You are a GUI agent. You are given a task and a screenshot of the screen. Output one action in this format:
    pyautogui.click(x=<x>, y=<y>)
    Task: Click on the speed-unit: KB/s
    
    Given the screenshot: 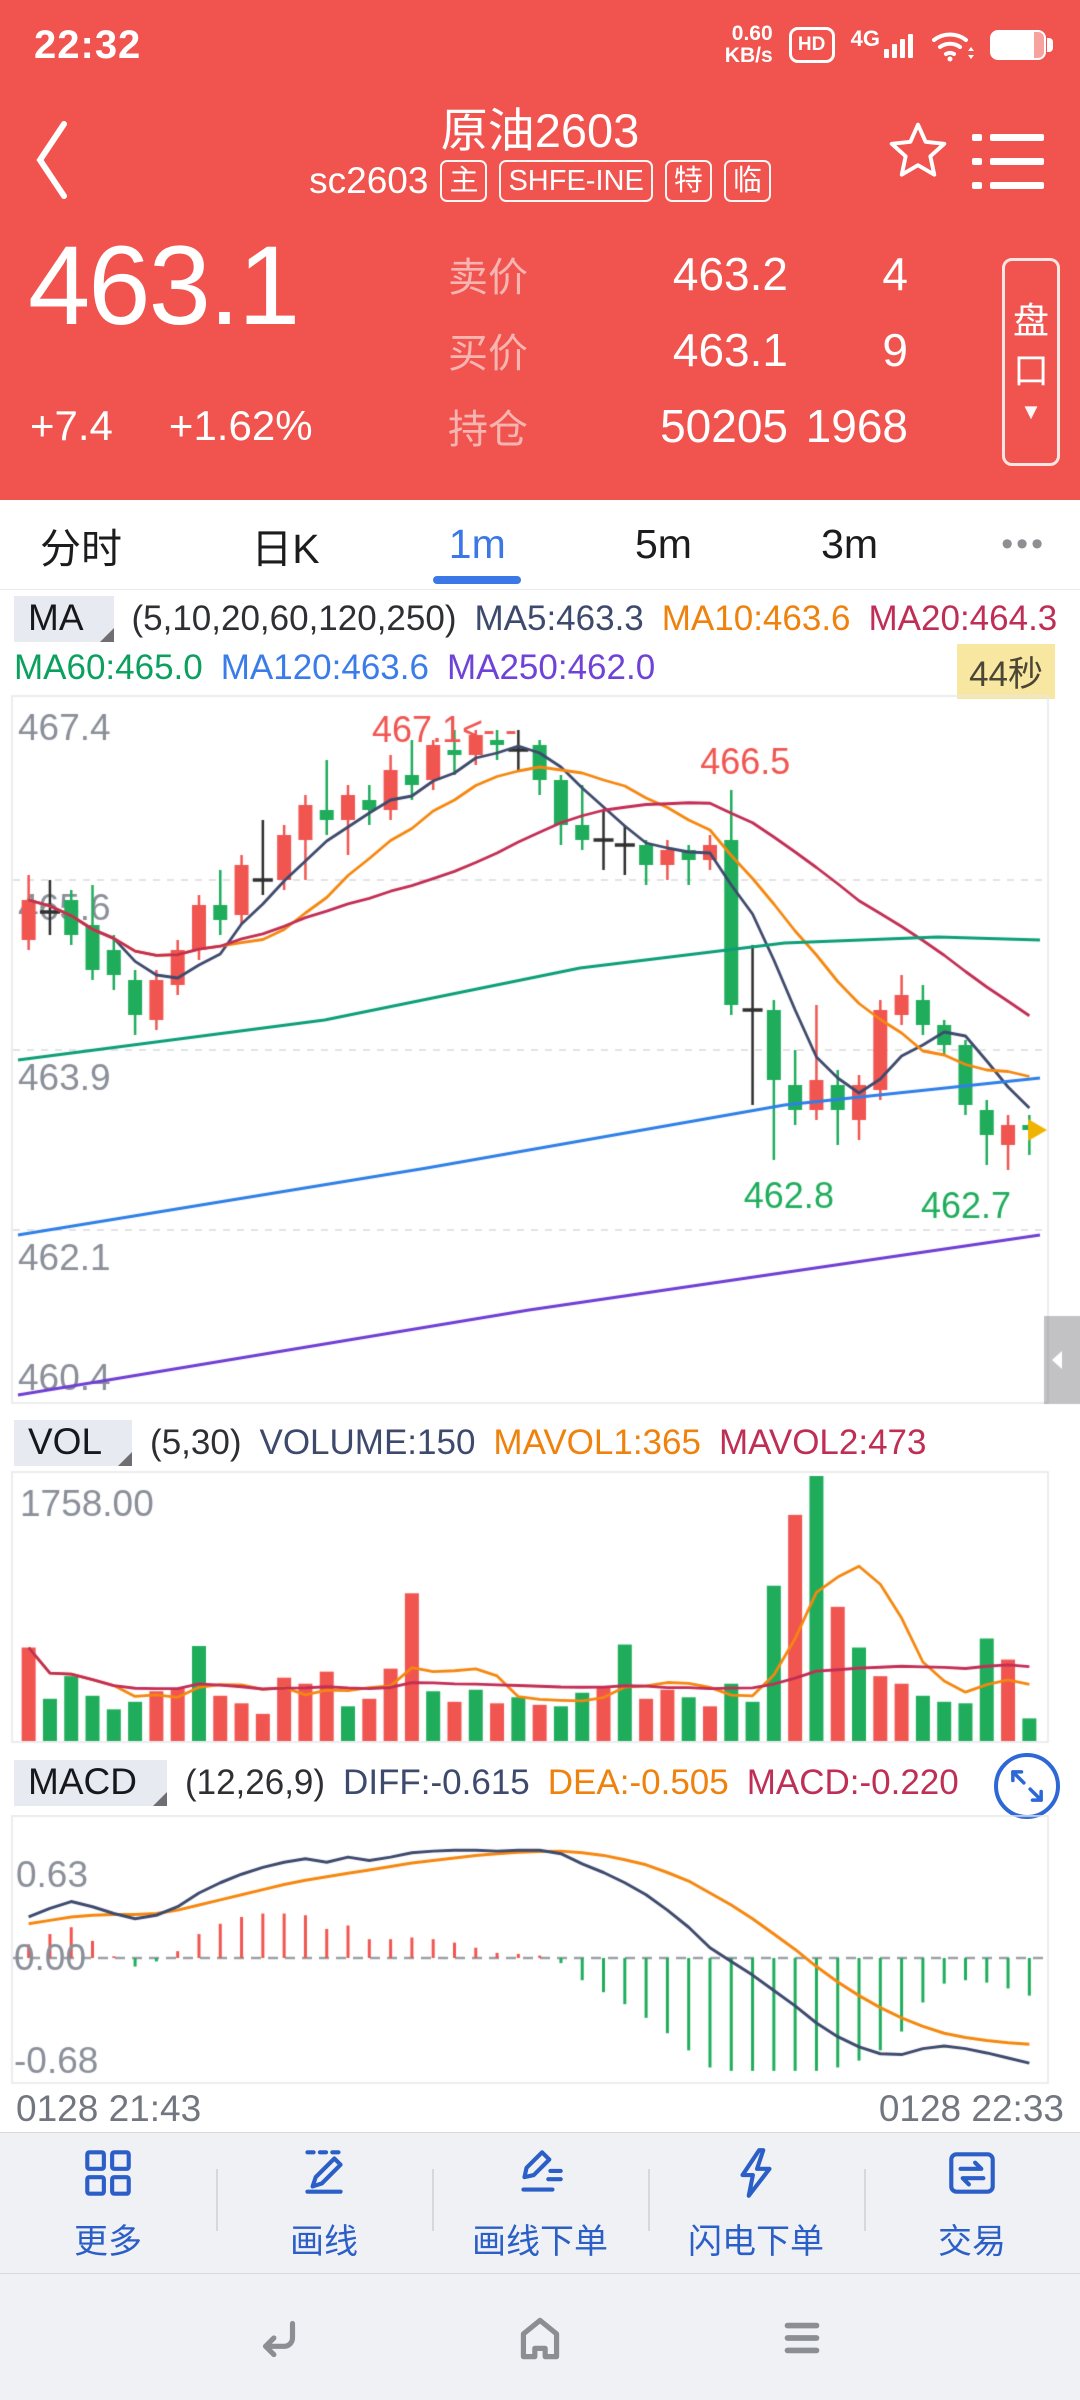 What is the action you would take?
    pyautogui.click(x=748, y=55)
    